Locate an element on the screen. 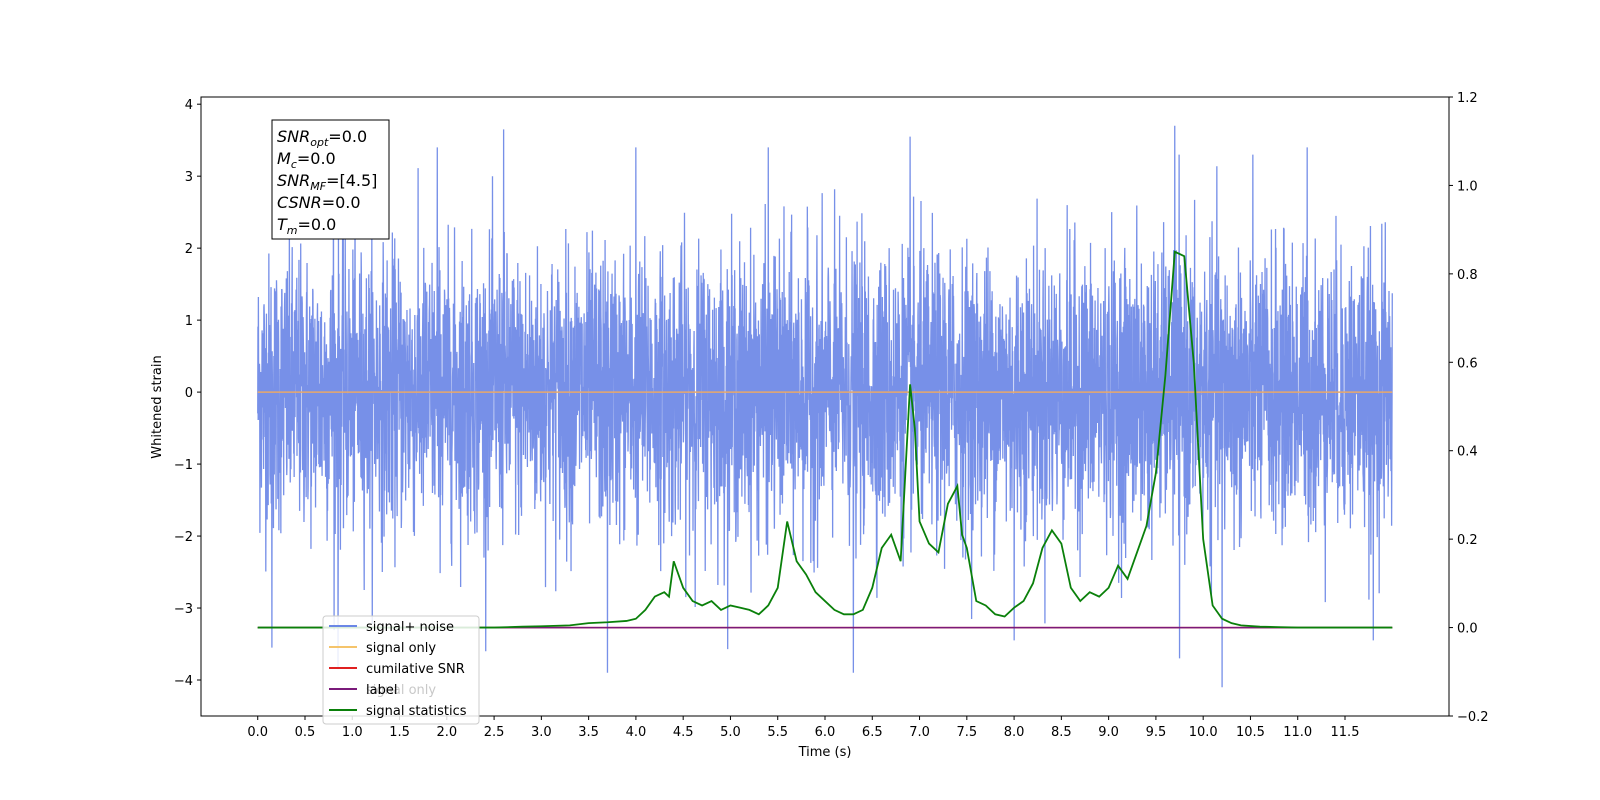  info-box-line: SNRMF=[4.5] is located at coordinates (327, 182).